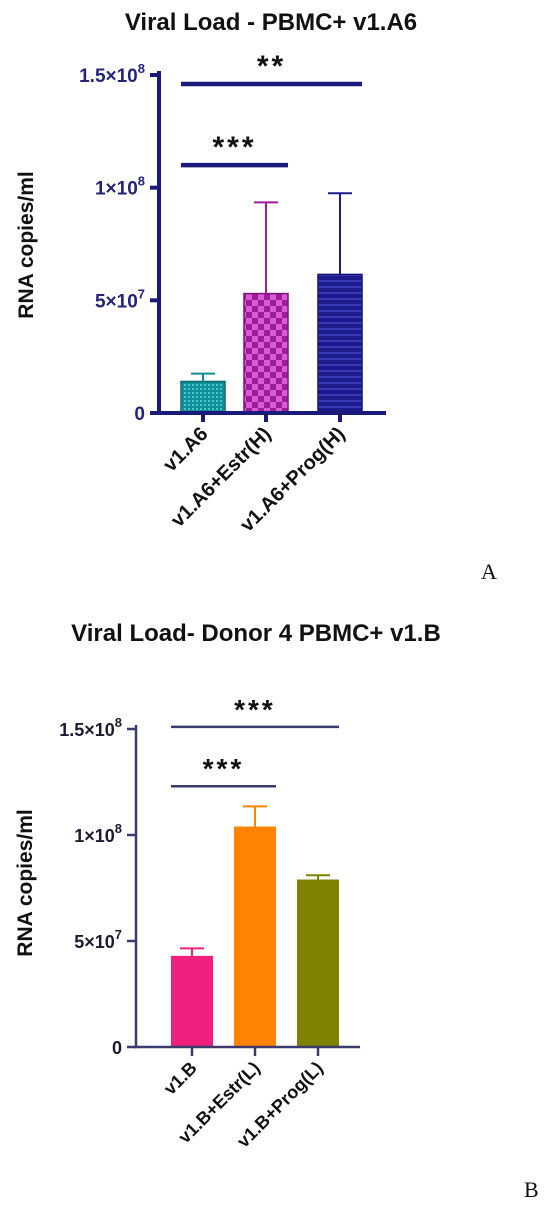 Image resolution: width=550 pixels, height=1212 pixels. Describe the element at coordinates (271, 22) in the screenshot. I see `chart-title: Viral Load - PBMC+ v1.A6` at that location.